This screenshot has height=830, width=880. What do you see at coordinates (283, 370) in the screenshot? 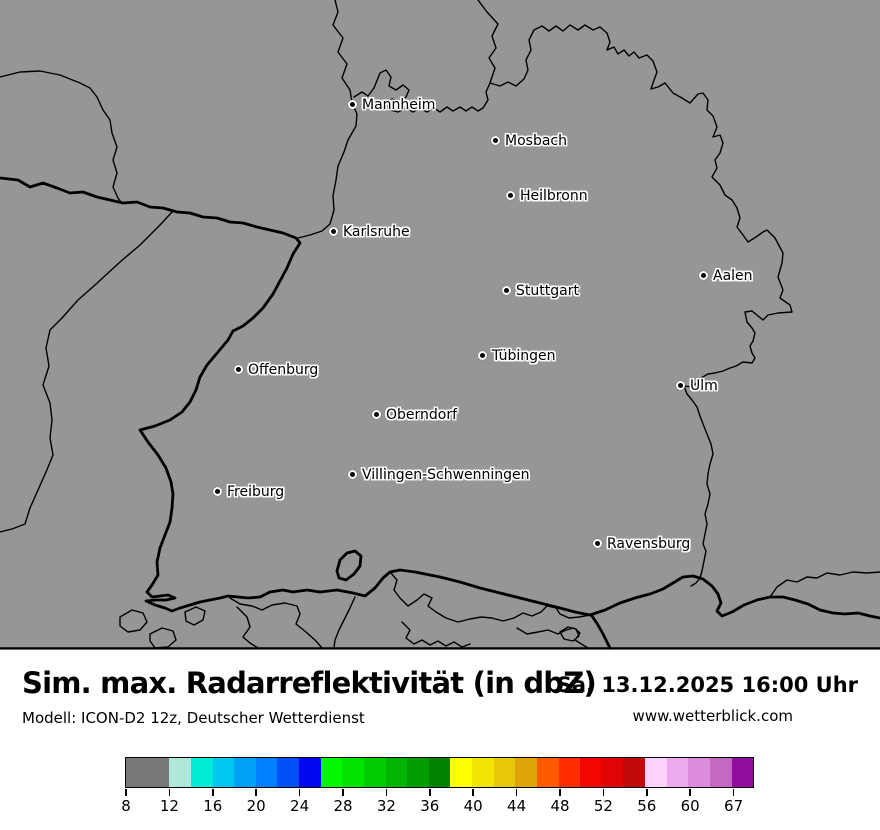
I see `city-label: Offenburg` at bounding box center [283, 370].